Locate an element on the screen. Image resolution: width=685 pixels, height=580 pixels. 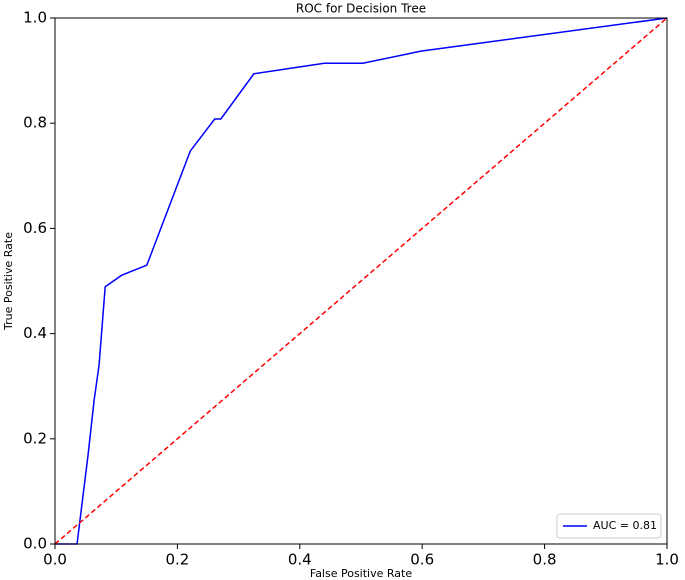
x-axis-label: False Positive Rate is located at coordinates (361, 573).